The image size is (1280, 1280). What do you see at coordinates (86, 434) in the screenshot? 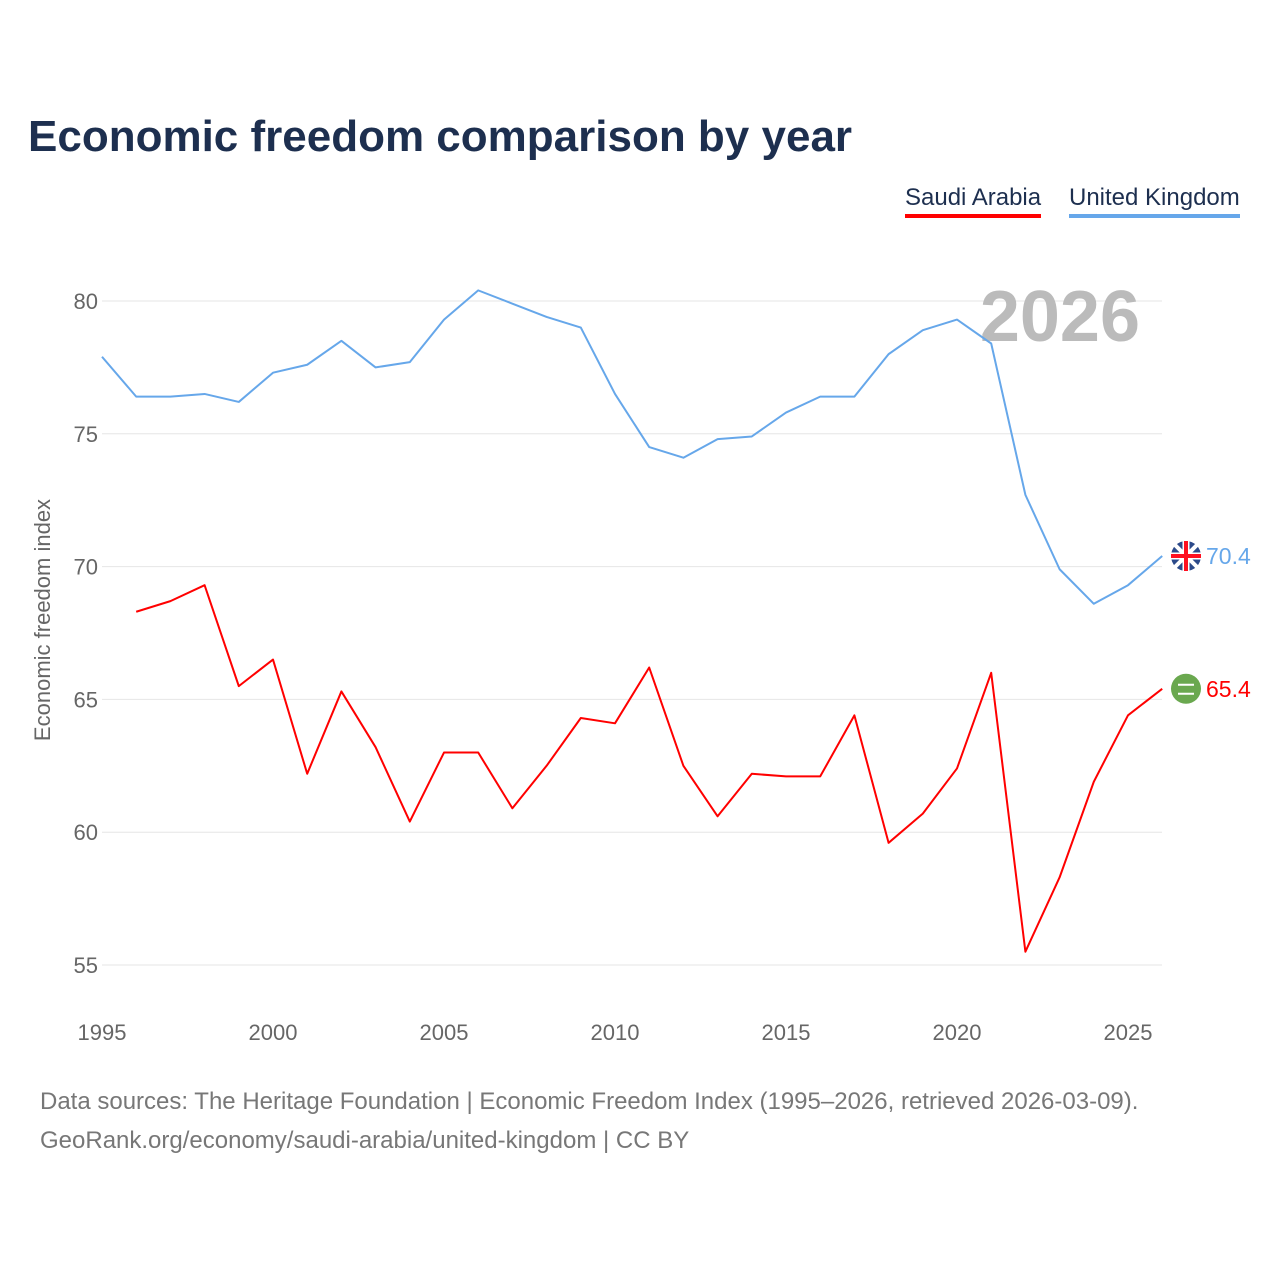
I see `y-tick-label: 75` at bounding box center [86, 434].